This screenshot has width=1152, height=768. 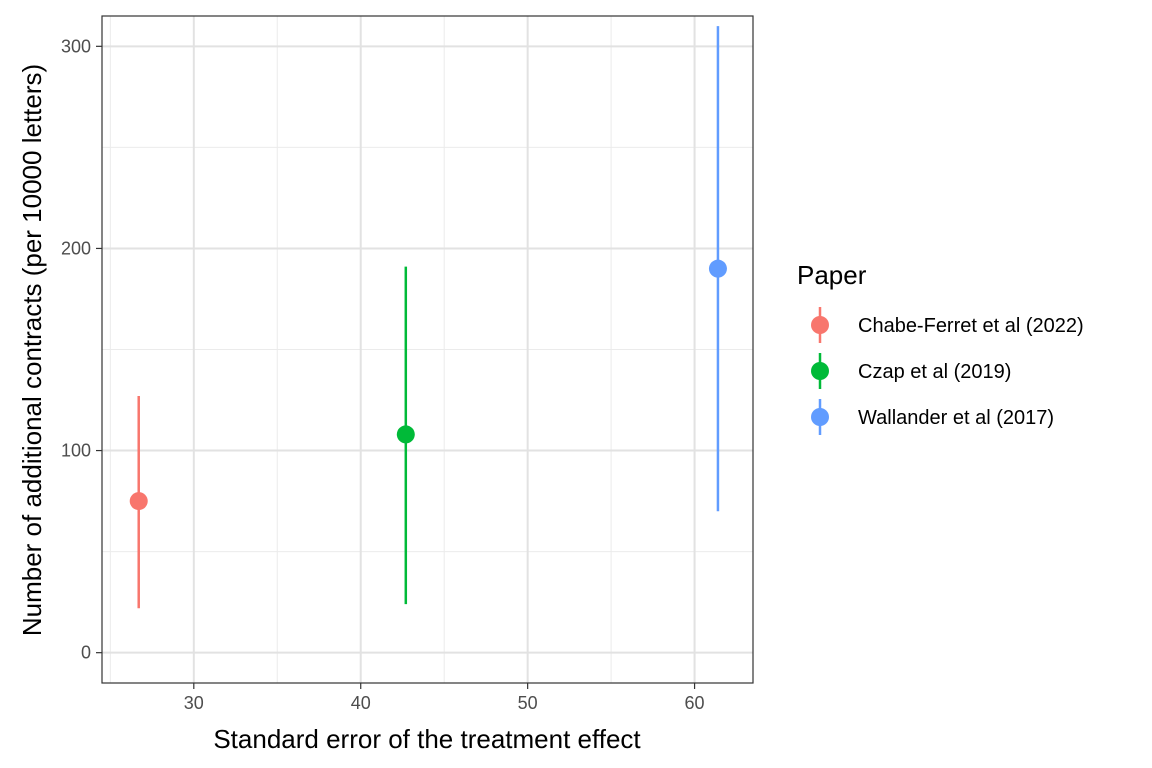 What do you see at coordinates (361, 703) in the screenshot?
I see `x-tick-label: 40` at bounding box center [361, 703].